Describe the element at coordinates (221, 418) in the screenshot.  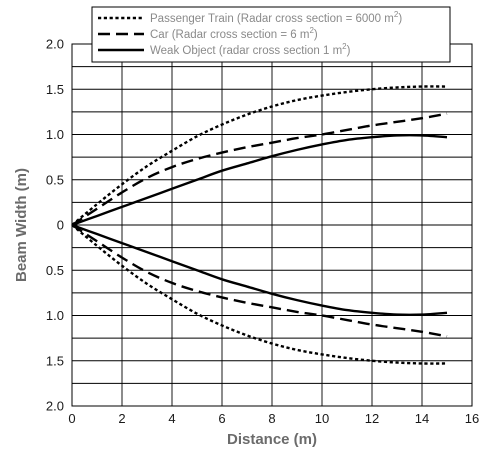
I see `x-tick-label: 6` at that location.